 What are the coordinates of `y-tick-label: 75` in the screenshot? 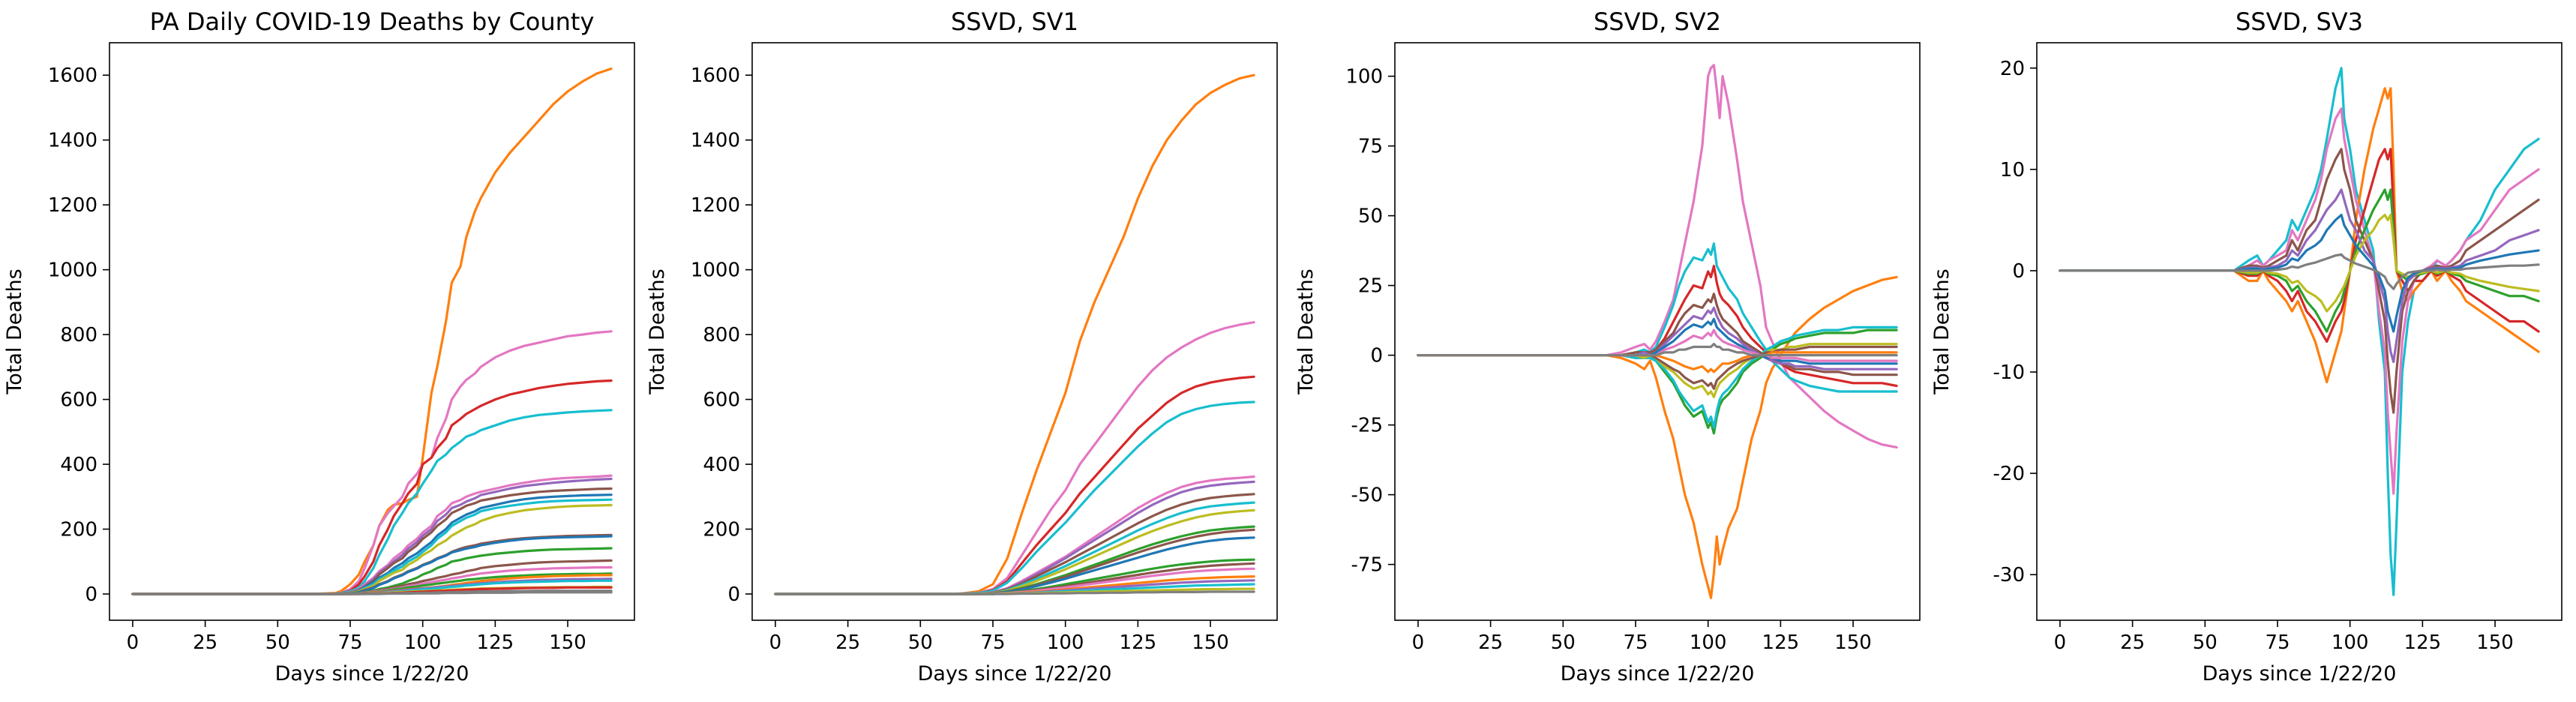 It's located at (1371, 147).